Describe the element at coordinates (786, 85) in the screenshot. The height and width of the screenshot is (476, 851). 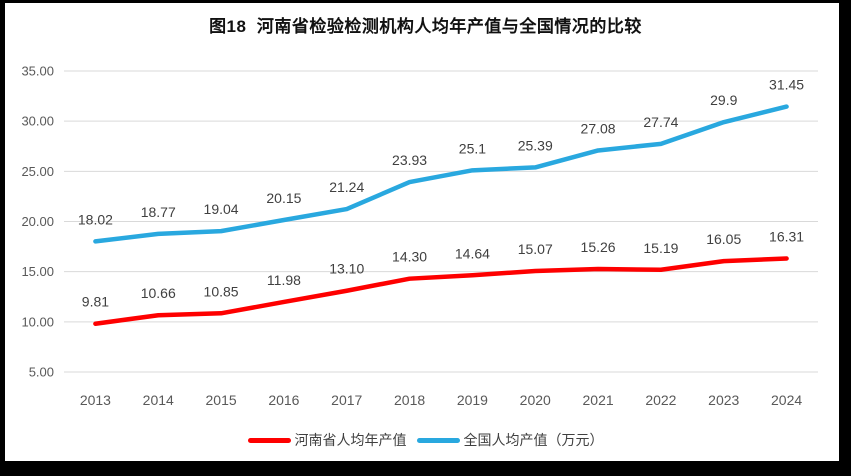
I see `data-label: 31.45` at that location.